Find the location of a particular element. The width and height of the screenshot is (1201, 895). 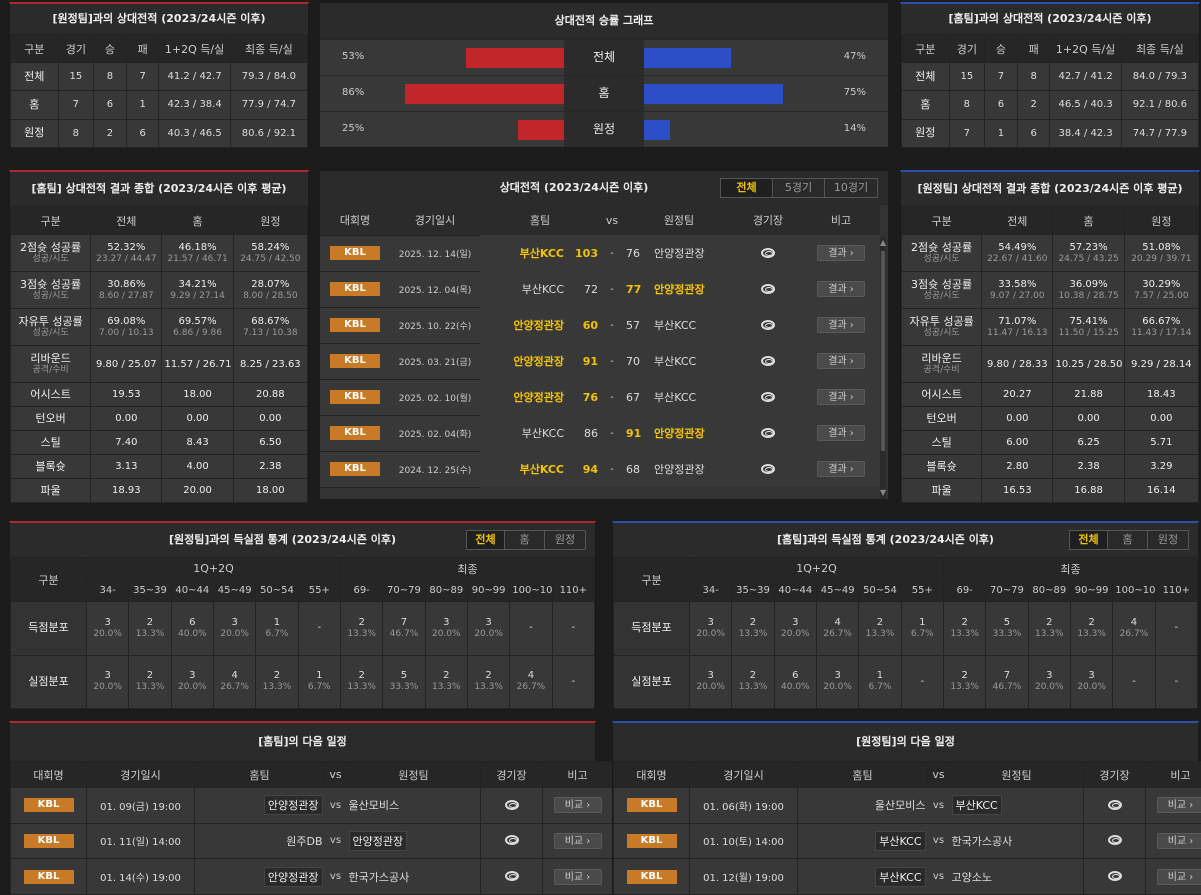

dist-count: 3 is located at coordinates (1049, 676).